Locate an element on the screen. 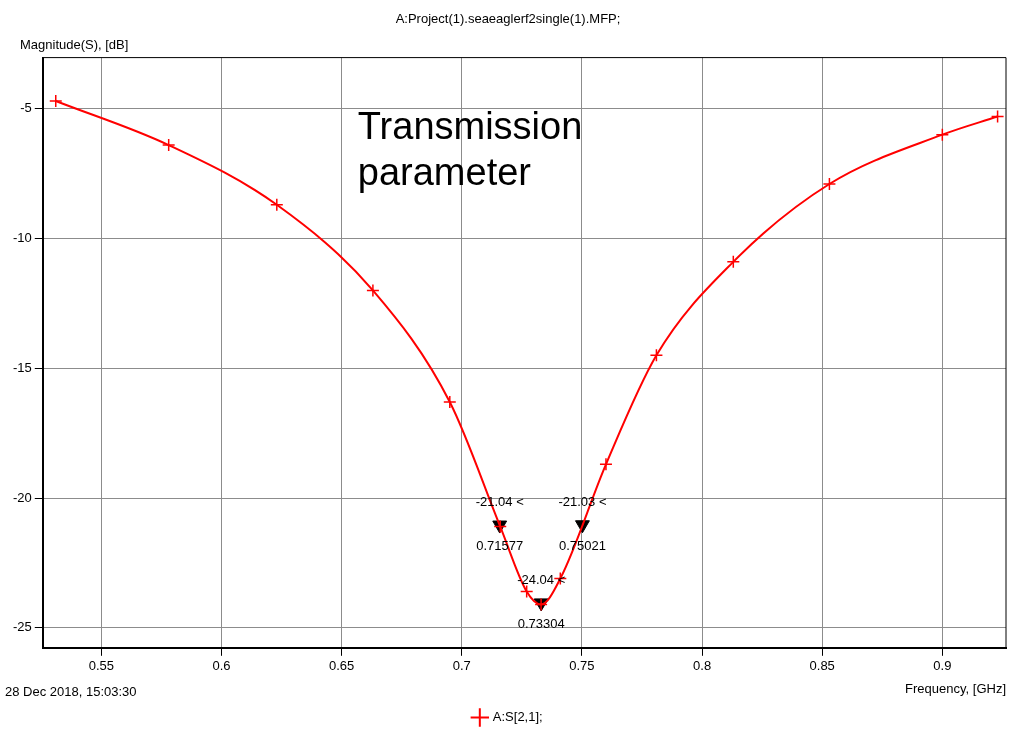 The image size is (1018, 740). text: 28 Dec 2018, 15:03:30 is located at coordinates (71, 691).